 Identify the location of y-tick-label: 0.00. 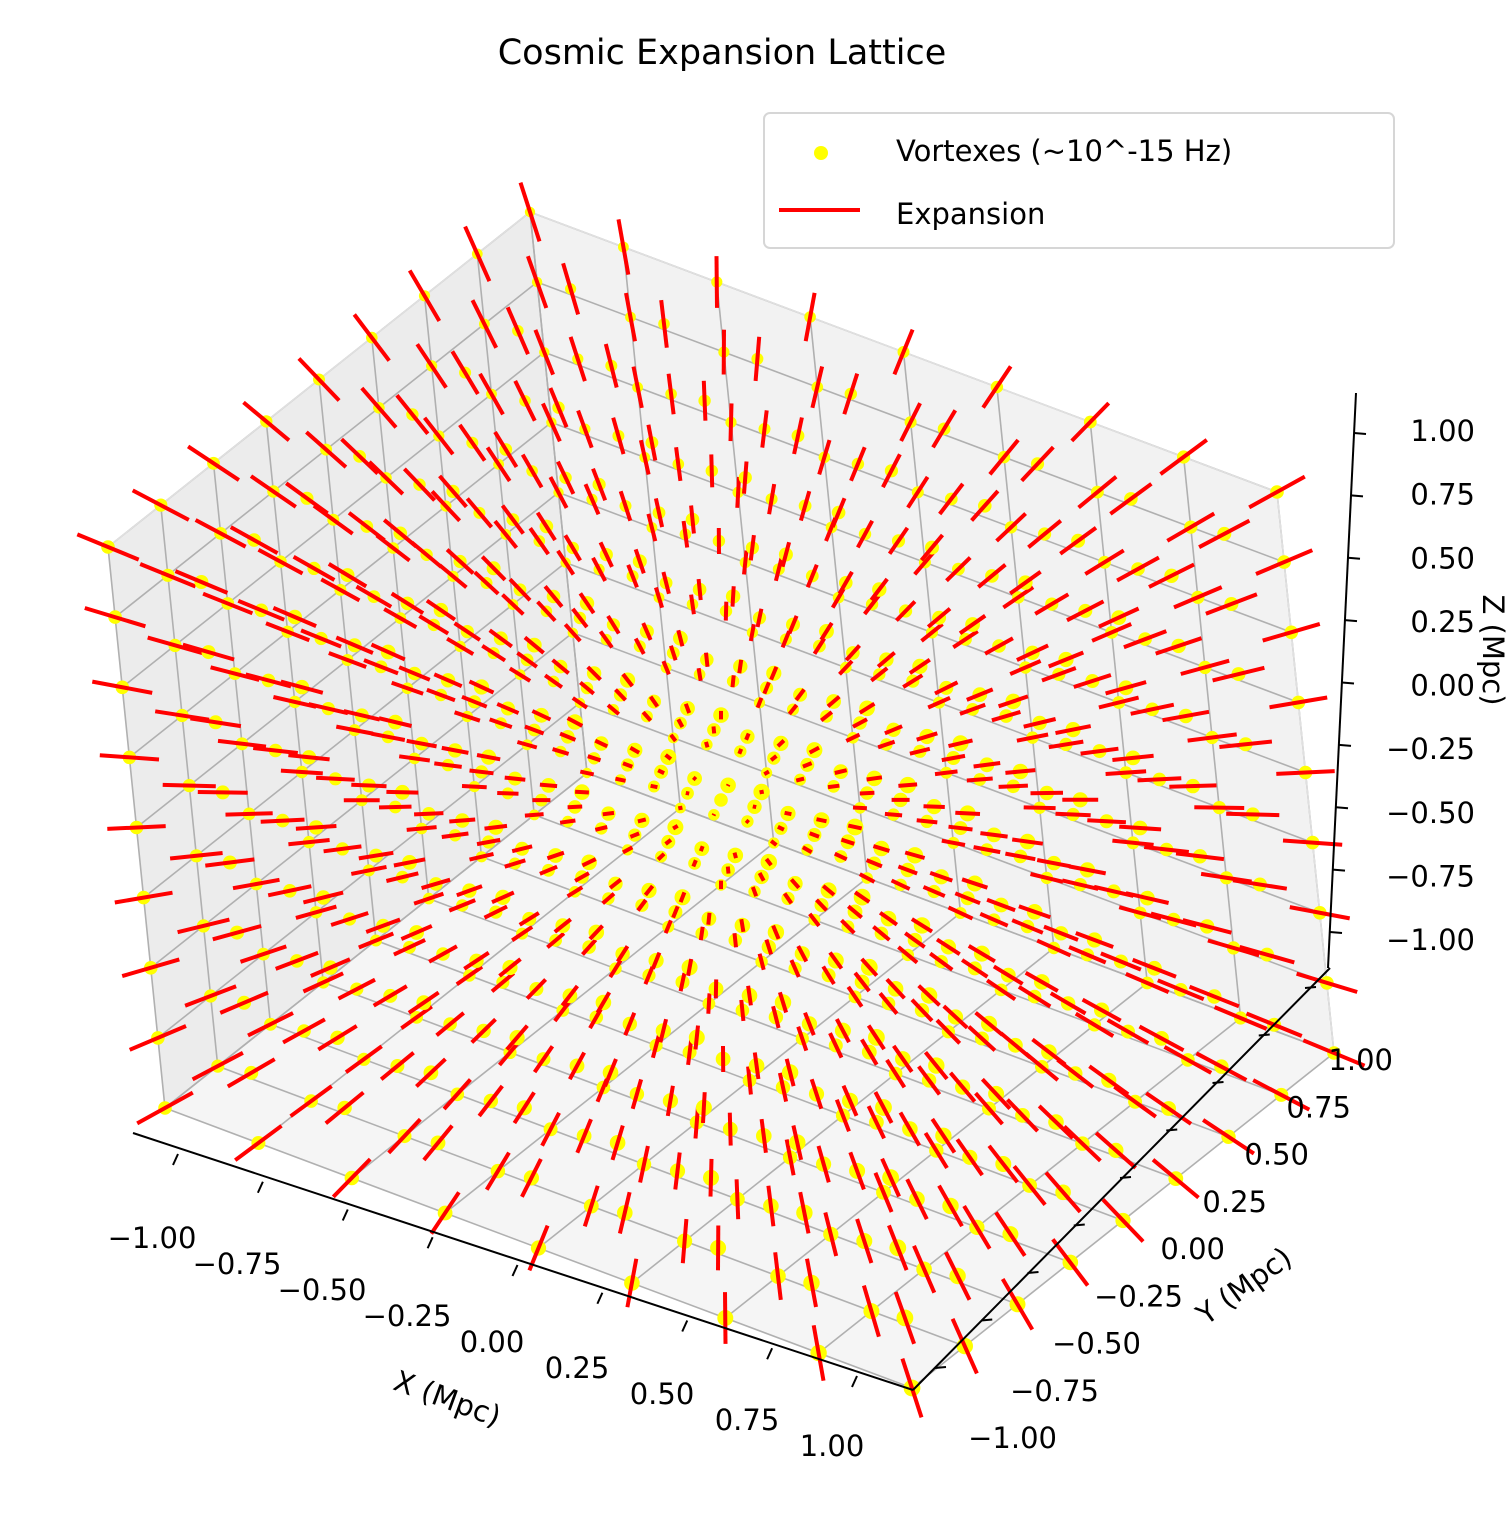
(1192, 1249).